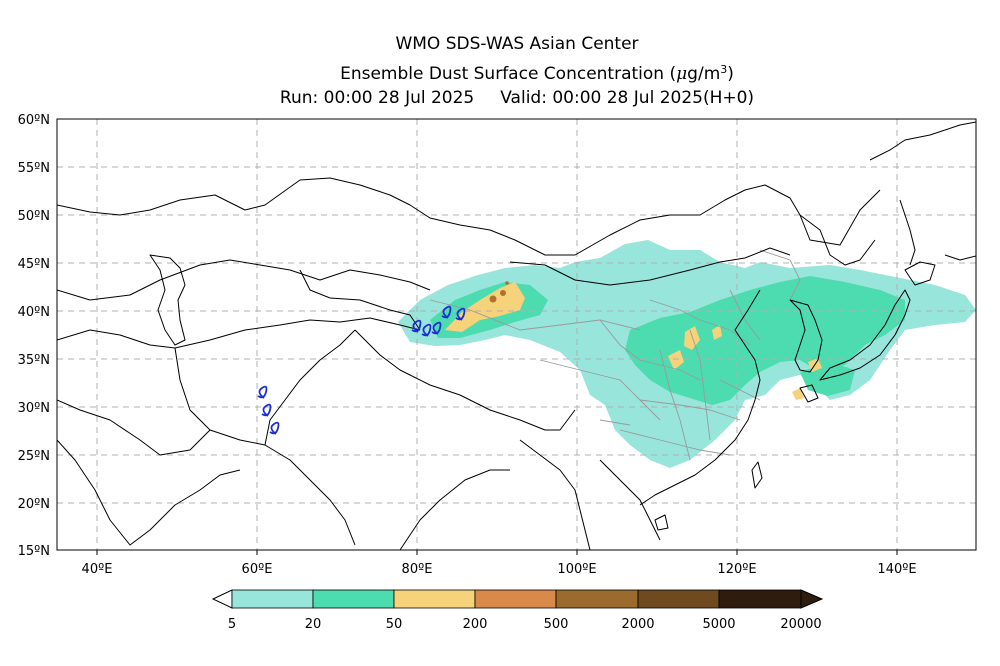  What do you see at coordinates (508, 74) in the screenshot?
I see `subtitle-prefix: Ensemble Dust Surface Concentration (` at bounding box center [508, 74].